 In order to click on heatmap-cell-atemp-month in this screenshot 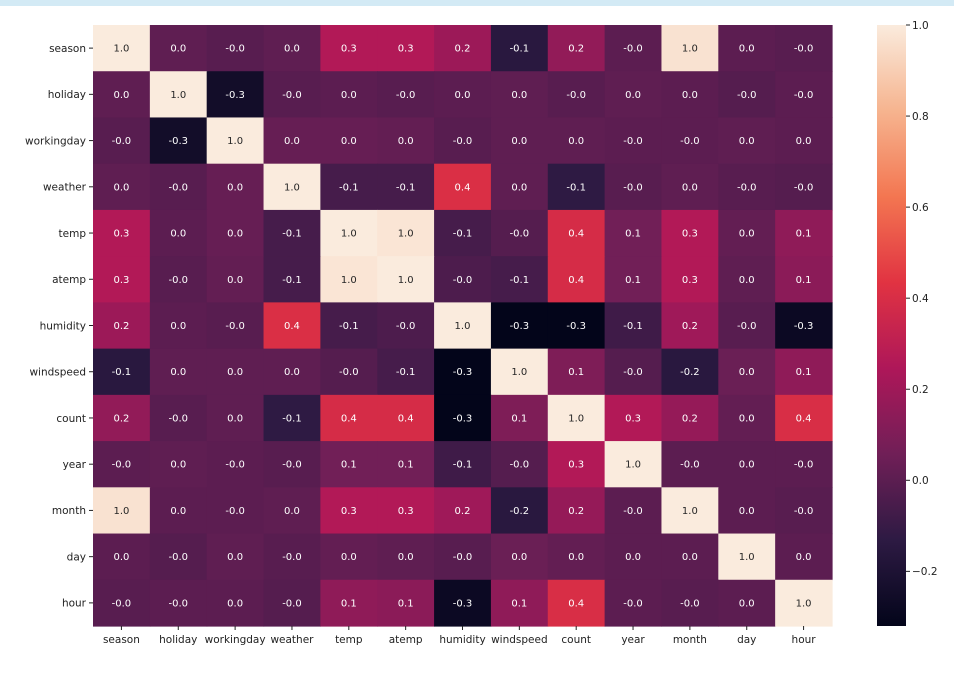, I will do `click(690, 279)`.